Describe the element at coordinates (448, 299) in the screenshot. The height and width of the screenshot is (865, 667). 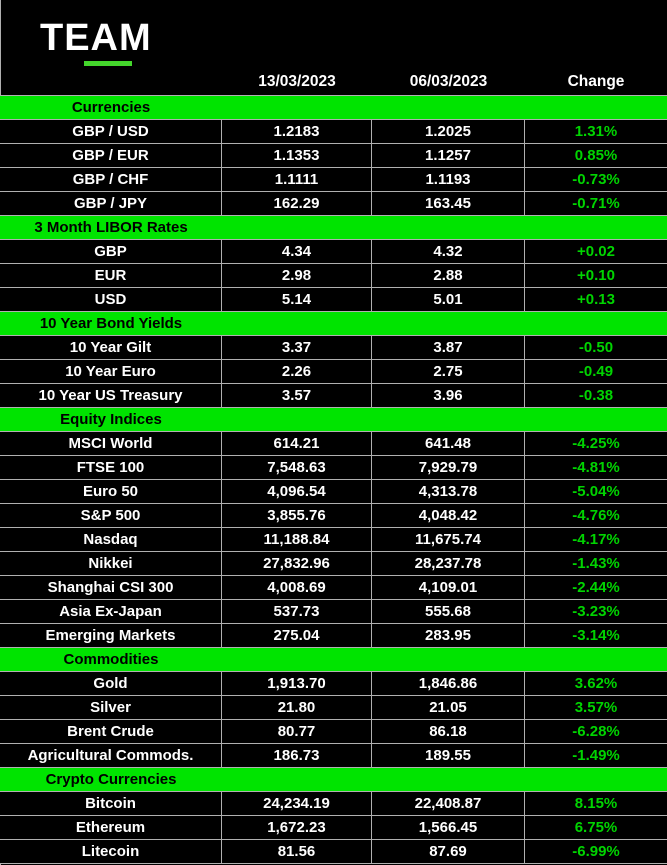
I see `value-previous: 5.01` at that location.